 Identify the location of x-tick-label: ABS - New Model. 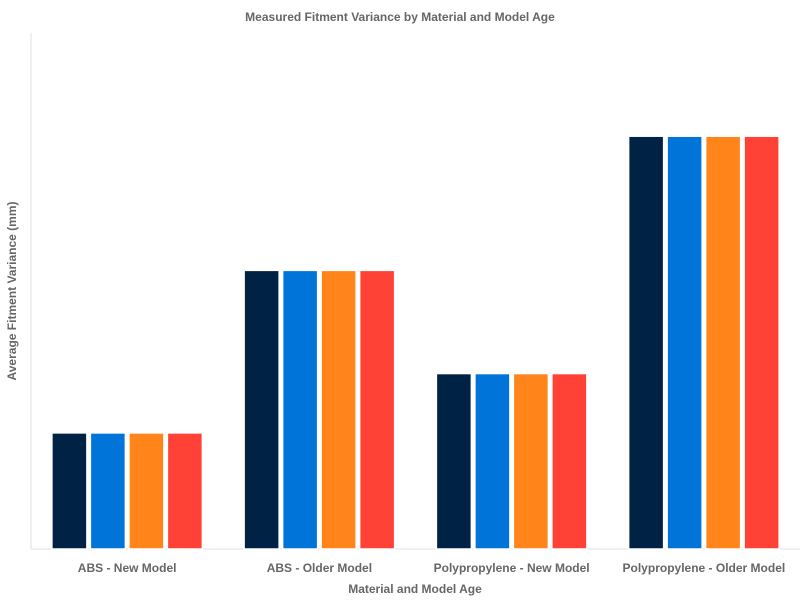
(127, 568).